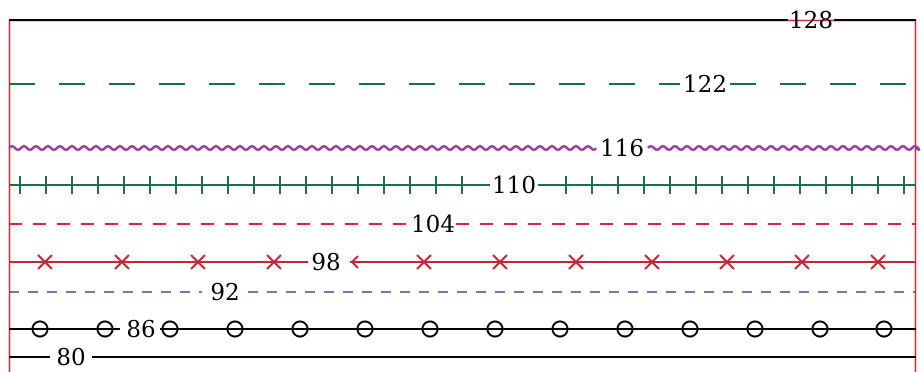 This screenshot has height=372, width=924. I want to click on line-86: 86, so click(462, 330).